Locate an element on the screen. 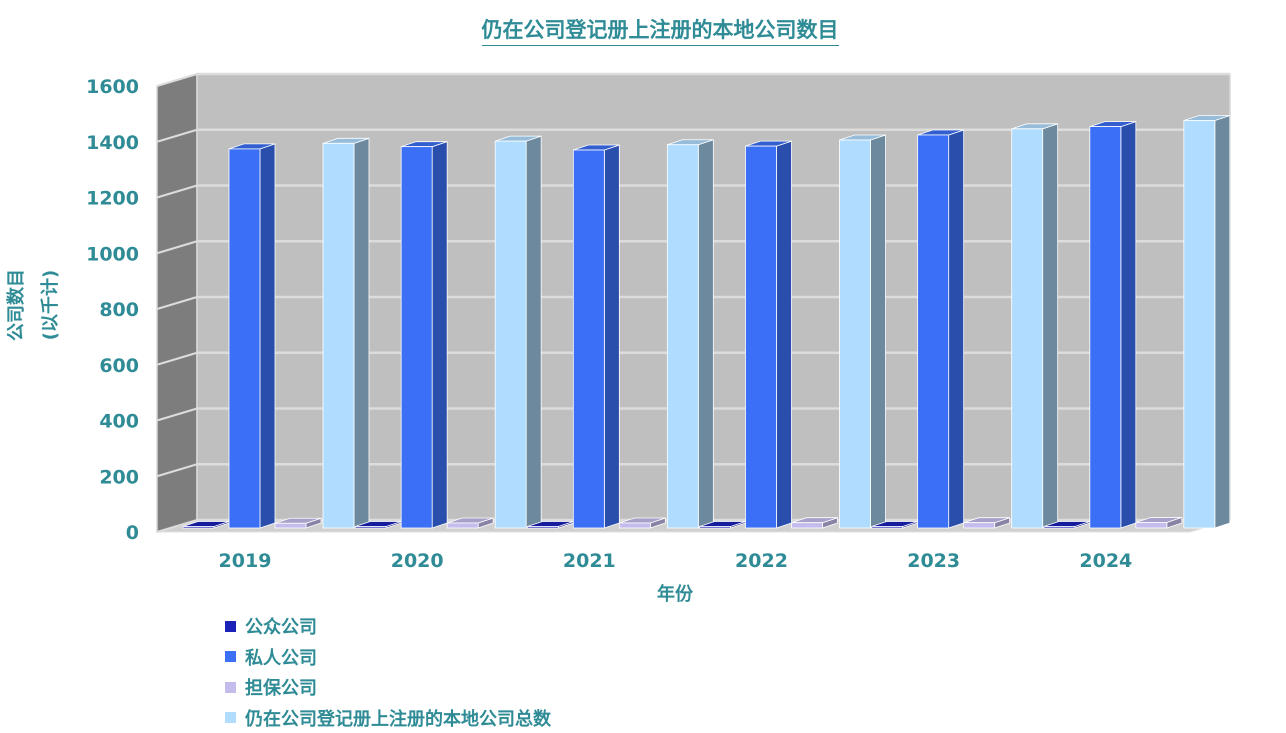 This screenshot has width=1286, height=733. legend-label: 公众公司 is located at coordinates (281, 626).